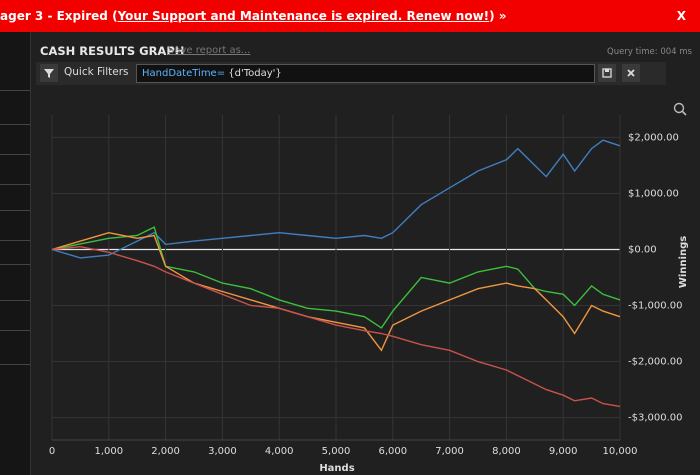  I want to click on x-tick-label: 4,000, so click(279, 451).